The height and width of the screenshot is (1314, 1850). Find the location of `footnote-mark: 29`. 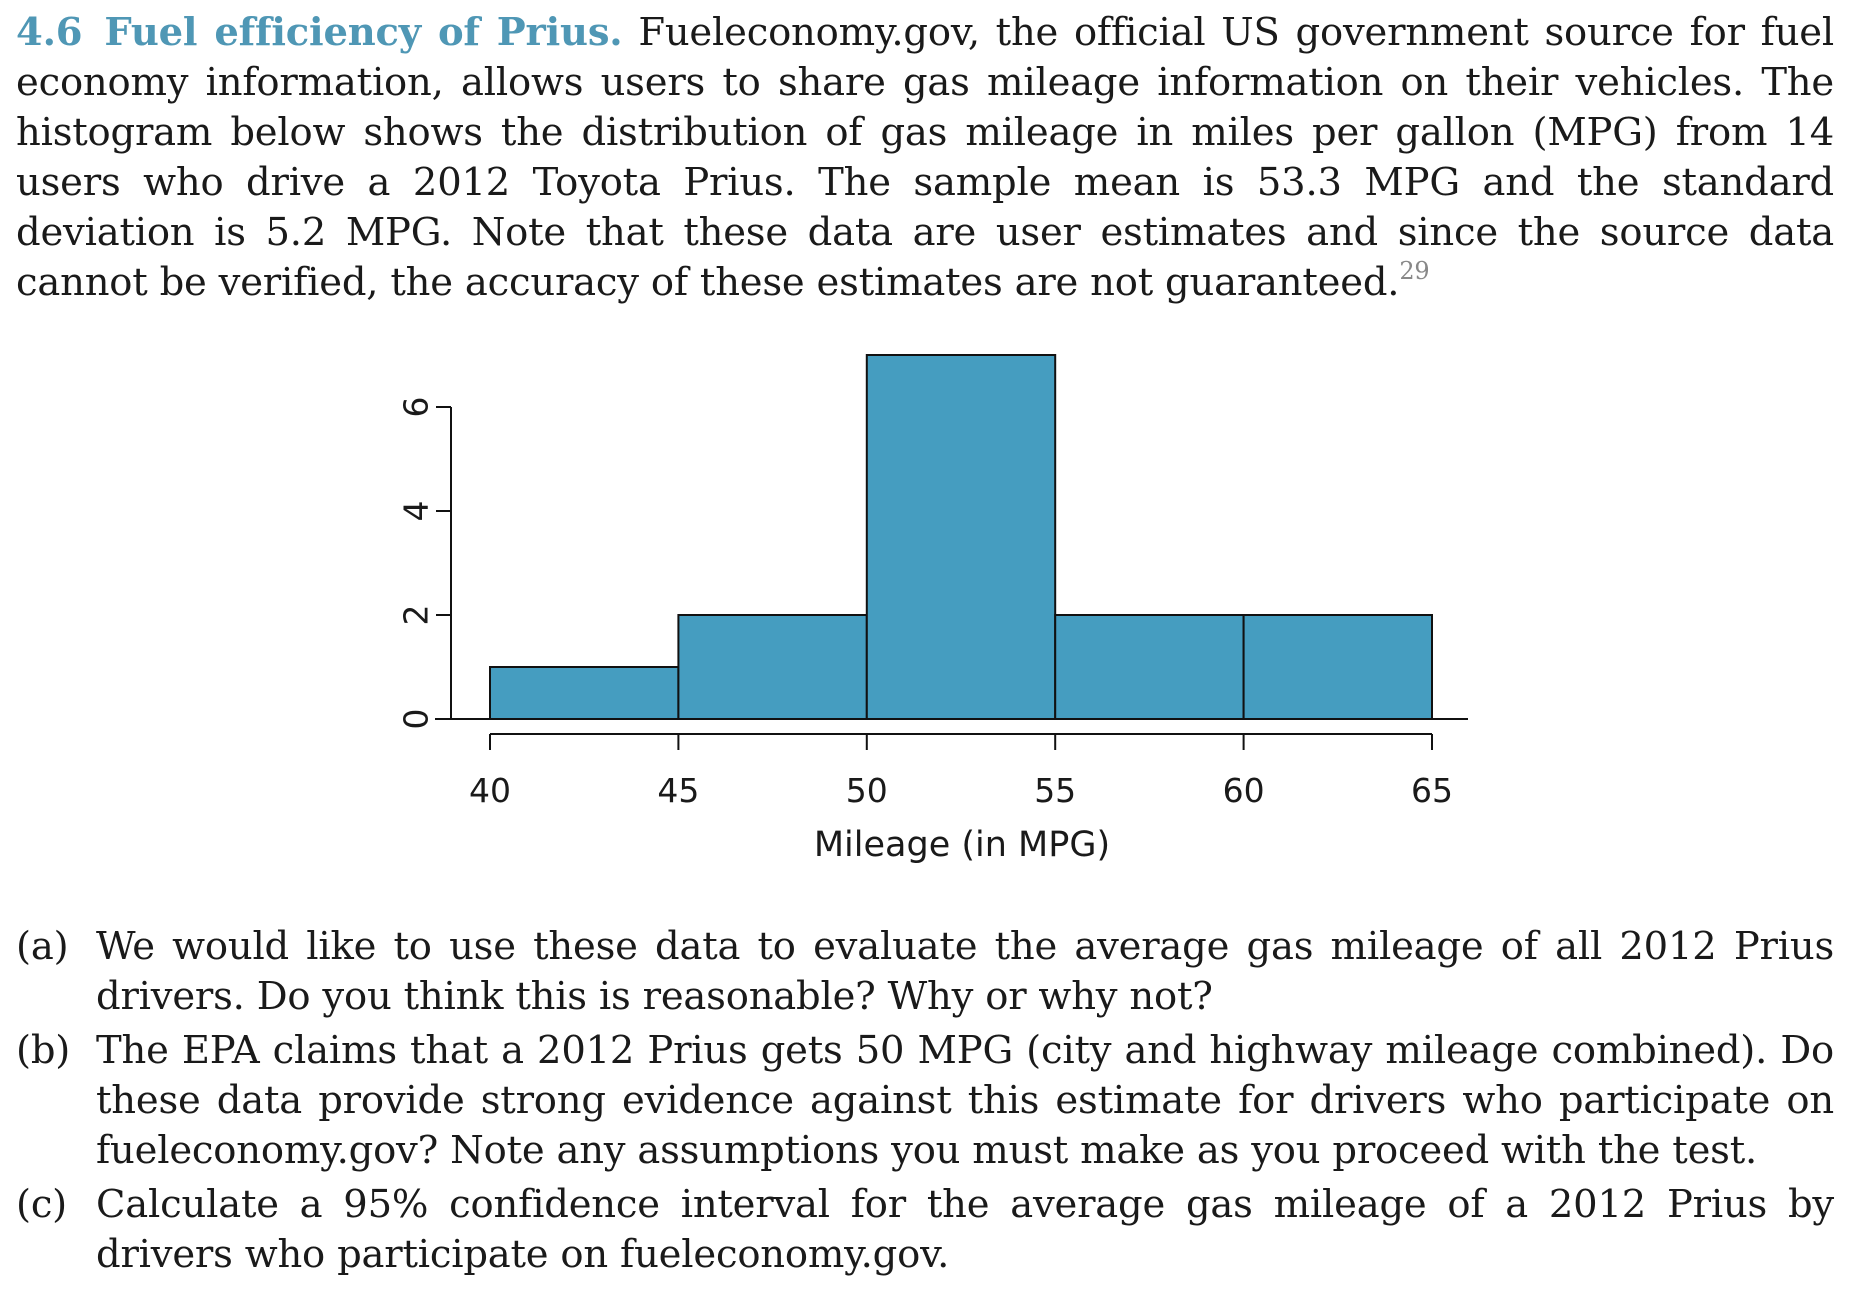

footnote-mark: 29 is located at coordinates (1414, 271).